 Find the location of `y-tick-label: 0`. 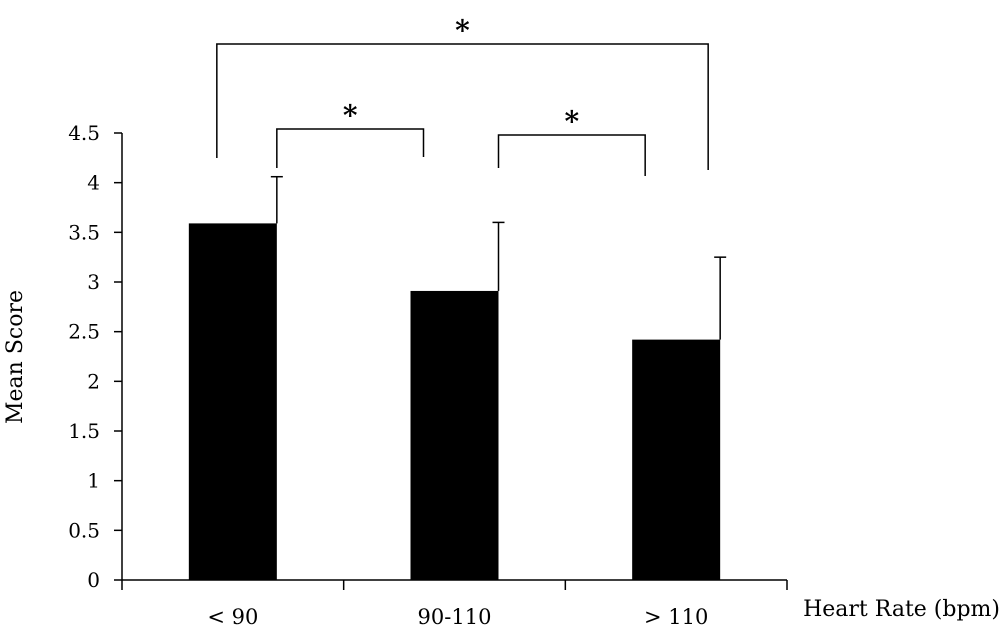

y-tick-label: 0 is located at coordinates (93, 580).